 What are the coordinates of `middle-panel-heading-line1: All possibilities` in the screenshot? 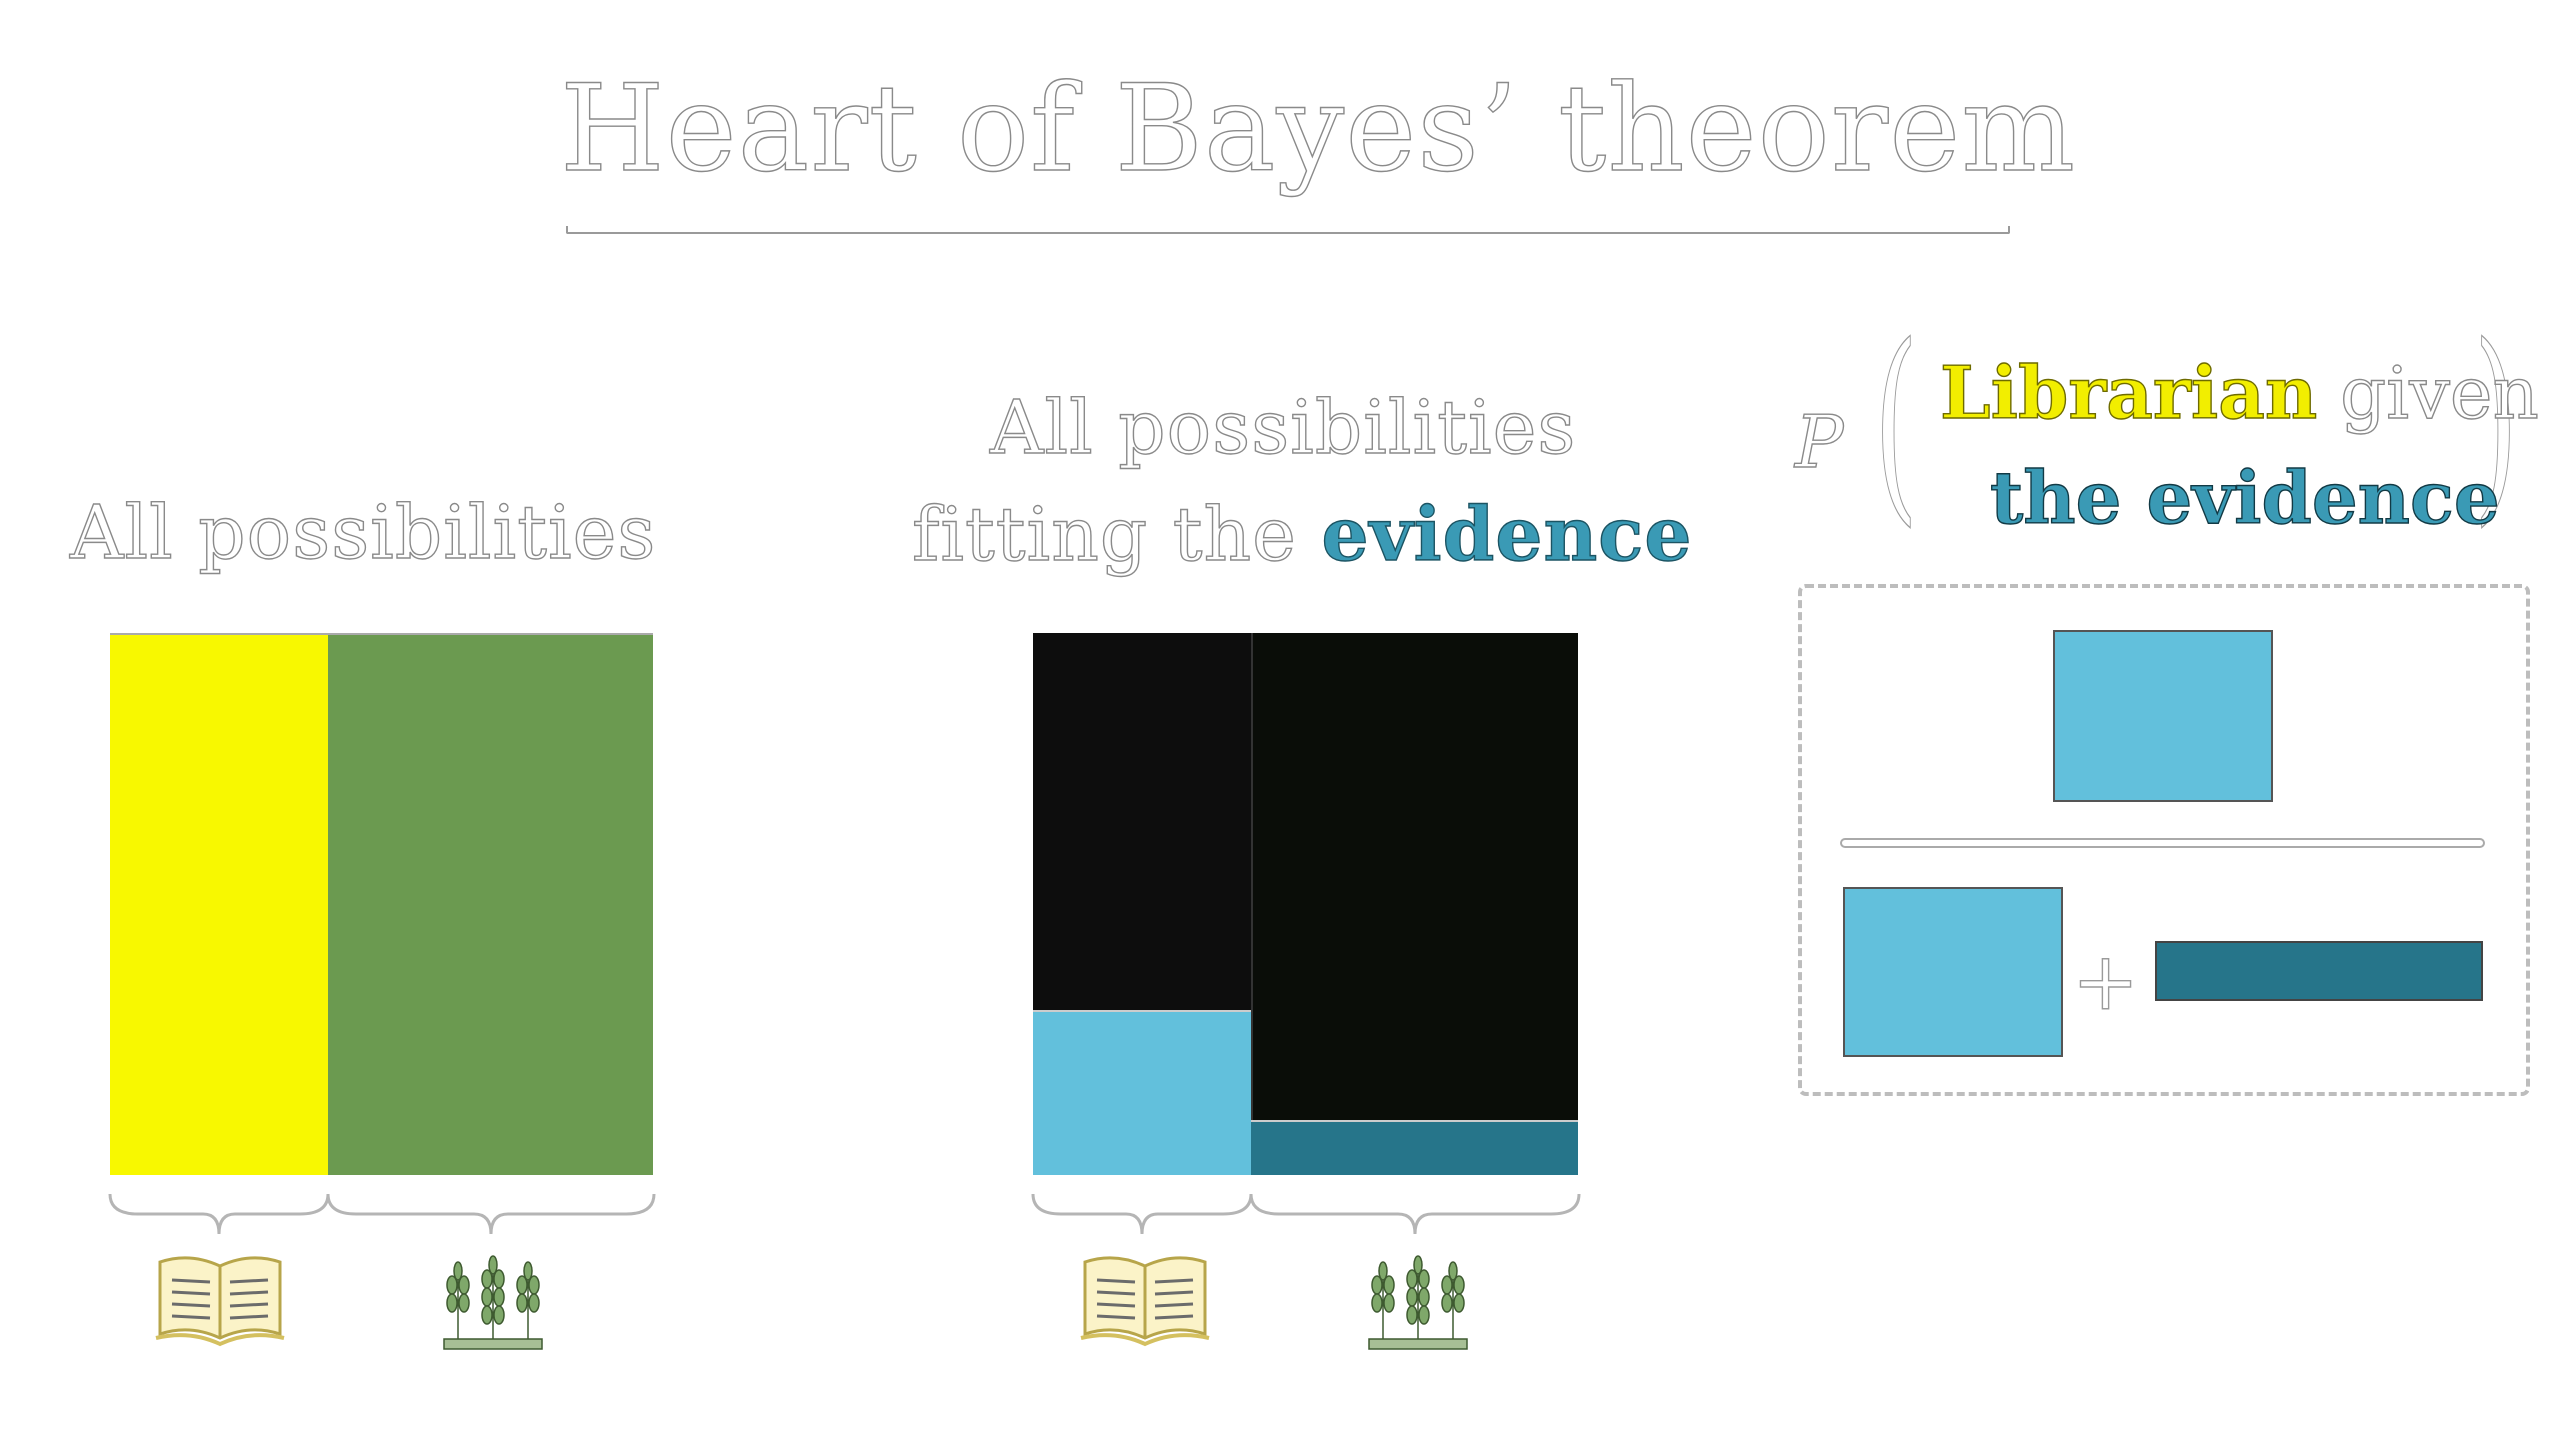 It's located at (1283, 427).